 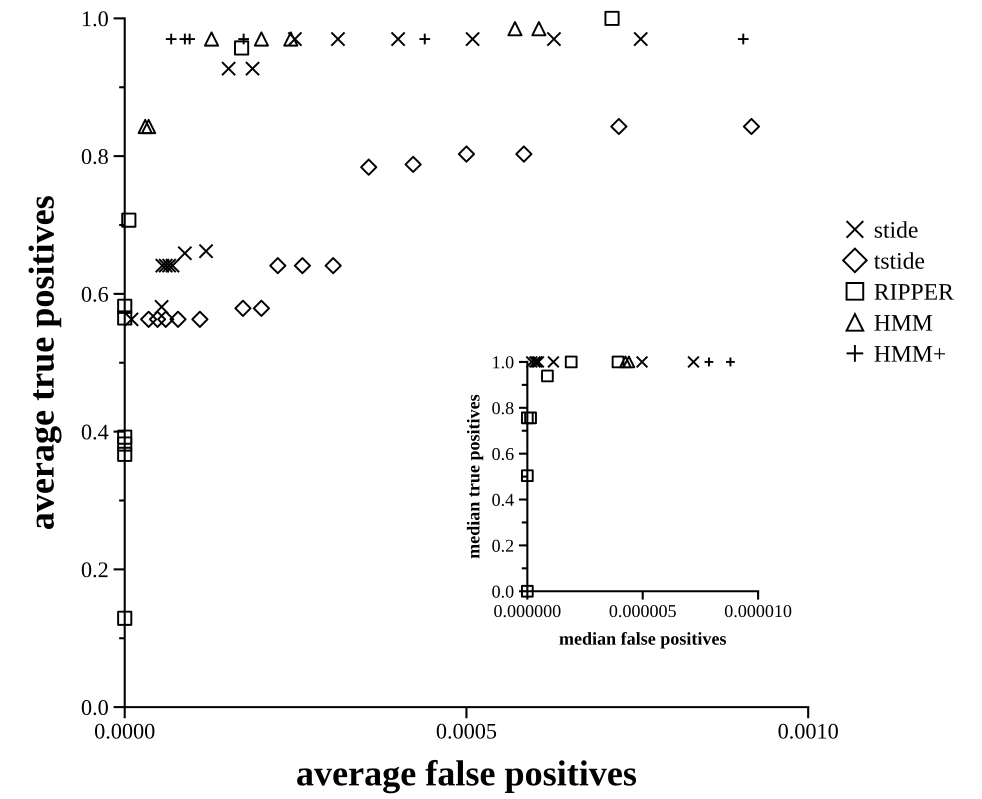 I want to click on x-axis-title: average false positives, so click(x=466, y=777).